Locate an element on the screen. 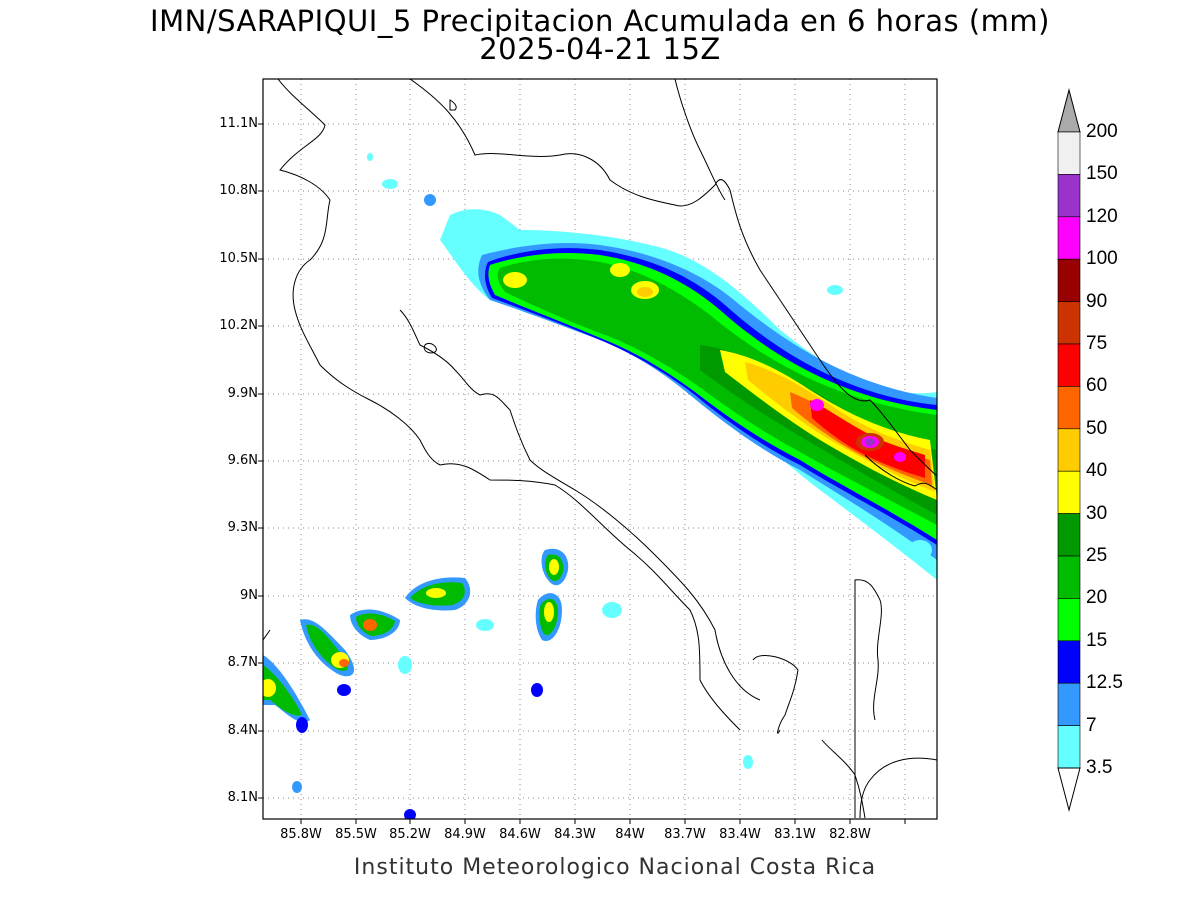 Image resolution: width=1200 pixels, height=900 pixels. lon-label: 83.1W is located at coordinates (795, 834).